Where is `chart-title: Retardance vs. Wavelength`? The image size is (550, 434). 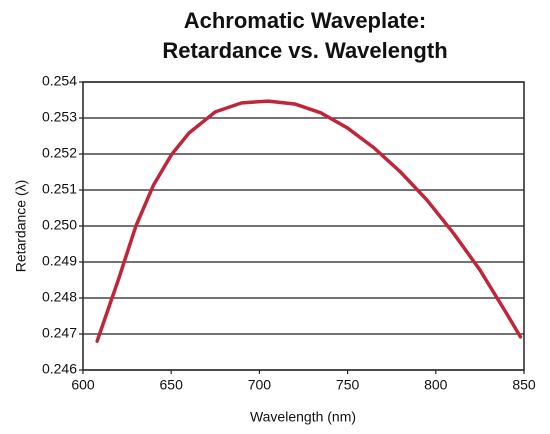 chart-title: Retardance vs. Wavelength is located at coordinates (304, 50).